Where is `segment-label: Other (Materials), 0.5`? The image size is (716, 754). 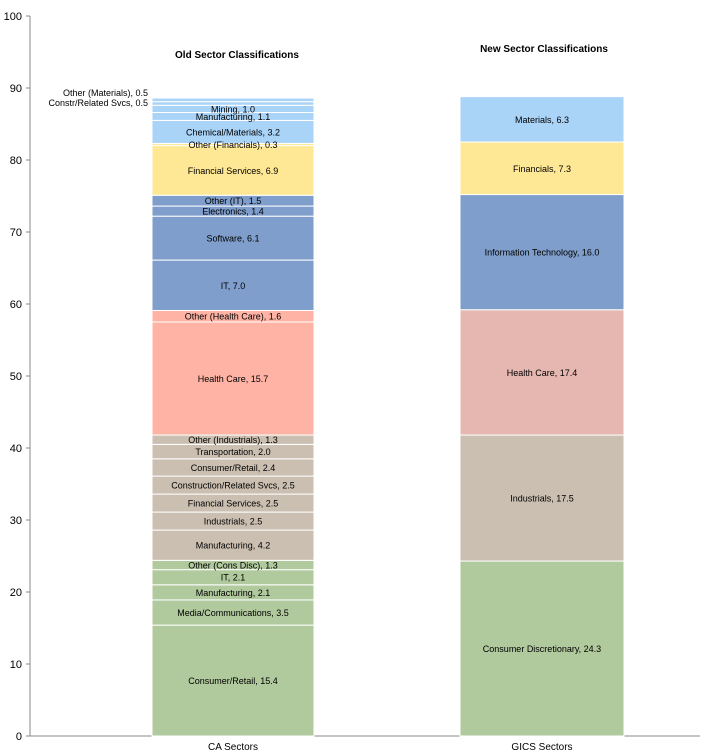 segment-label: Other (Materials), 0.5 is located at coordinates (105, 93).